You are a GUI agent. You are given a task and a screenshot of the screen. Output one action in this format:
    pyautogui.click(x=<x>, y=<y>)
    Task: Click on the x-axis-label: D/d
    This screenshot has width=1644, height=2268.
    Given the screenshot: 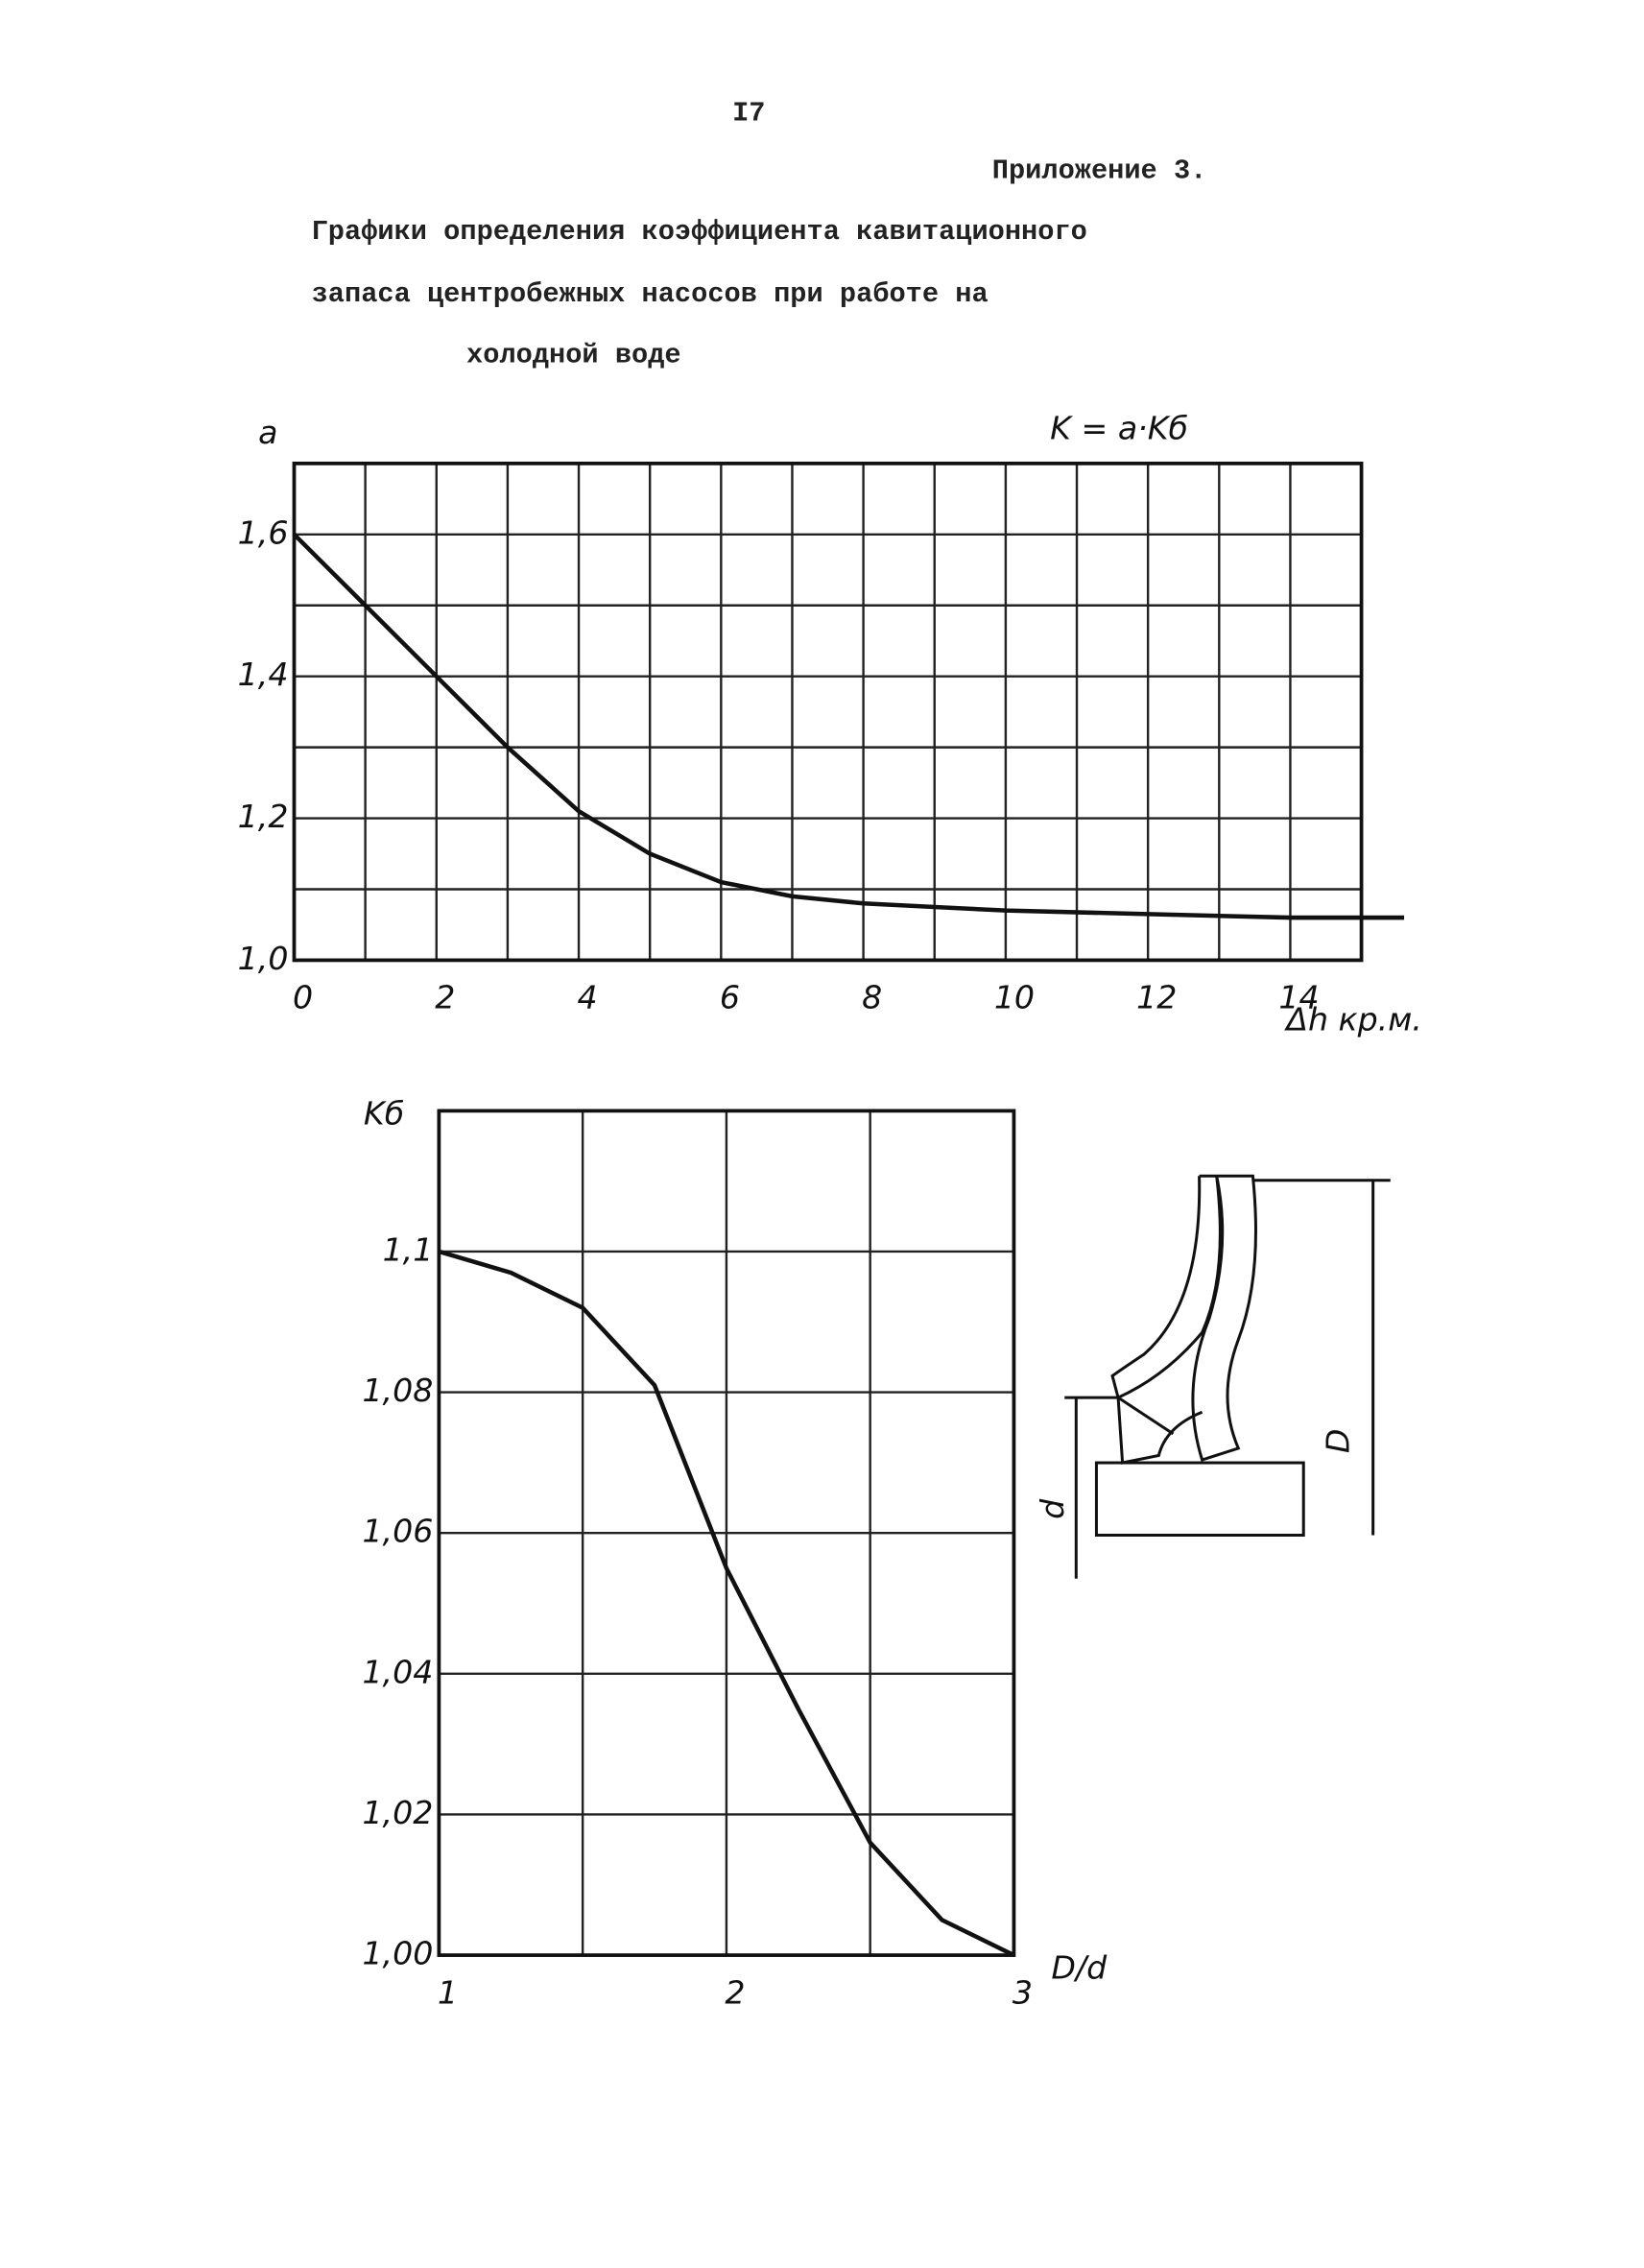 What is the action you would take?
    pyautogui.click(x=1080, y=1968)
    